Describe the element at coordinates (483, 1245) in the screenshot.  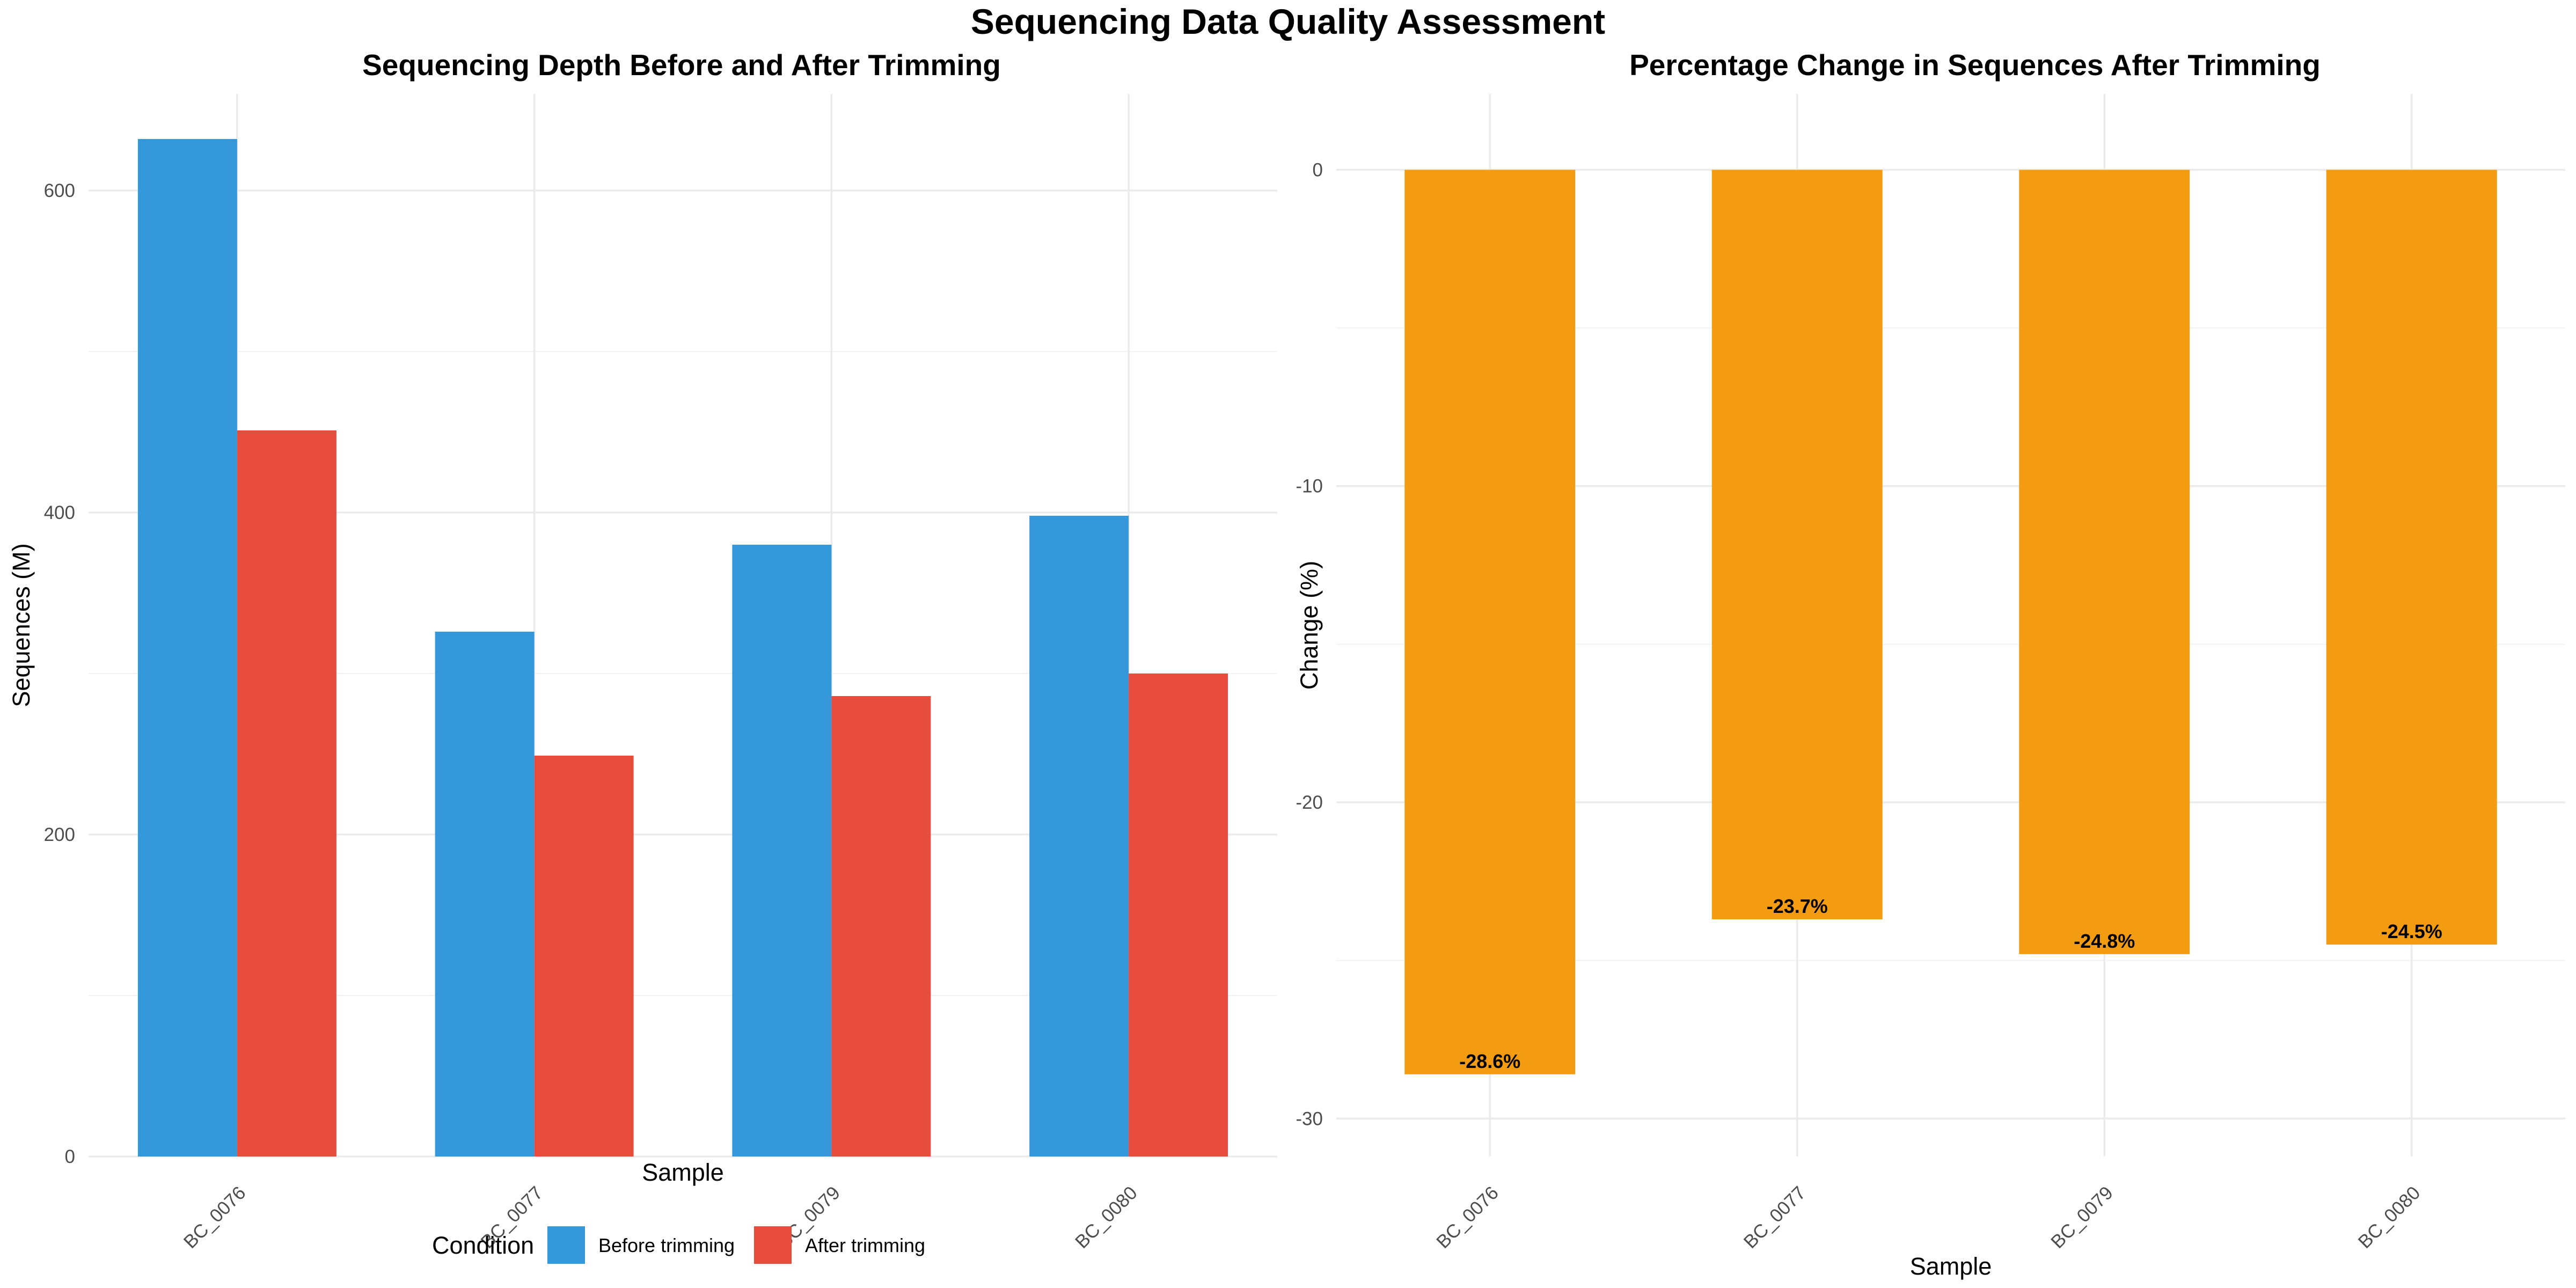
I see `legend-title: Condition` at that location.